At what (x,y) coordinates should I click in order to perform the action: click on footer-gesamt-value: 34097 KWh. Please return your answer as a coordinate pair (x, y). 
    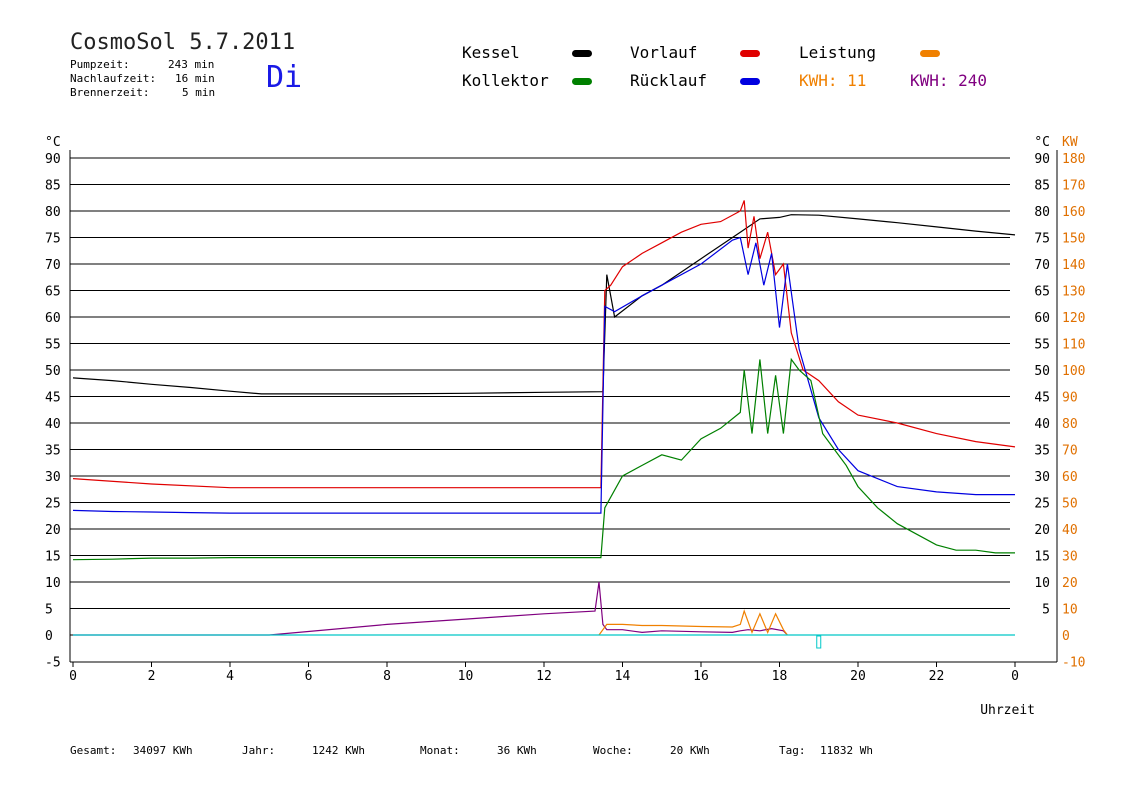
    Looking at the image, I should click on (163, 750).